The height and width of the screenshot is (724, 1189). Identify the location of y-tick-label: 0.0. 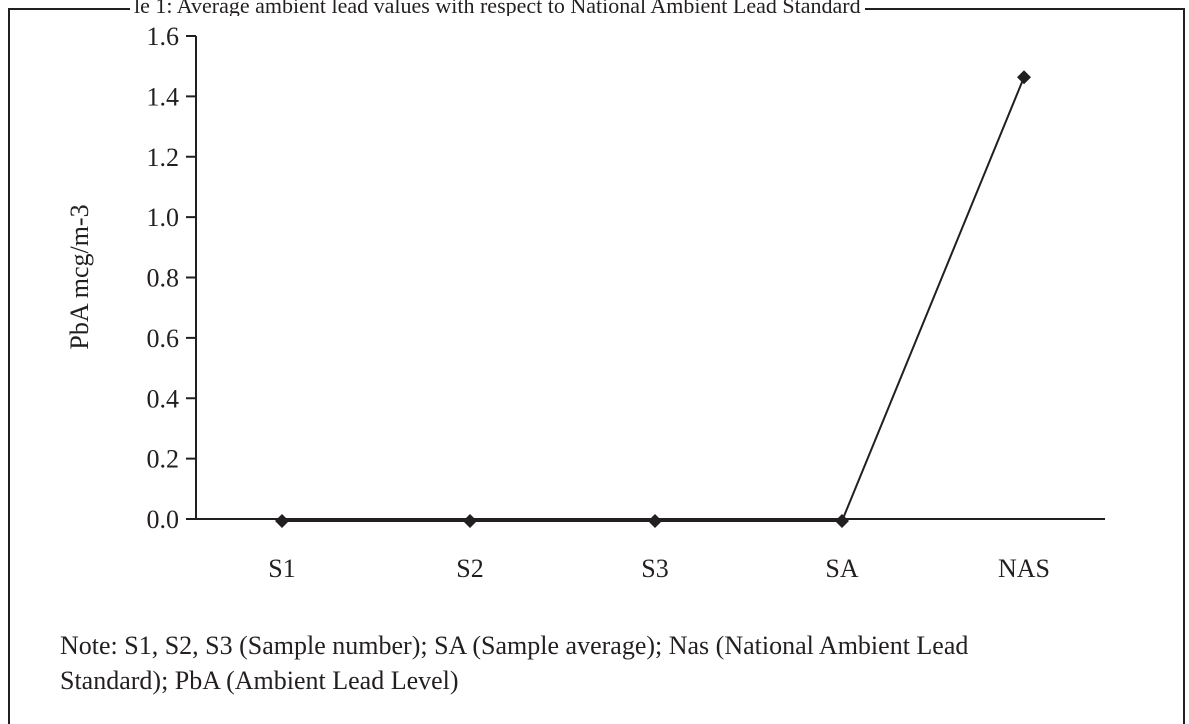
(163, 519).